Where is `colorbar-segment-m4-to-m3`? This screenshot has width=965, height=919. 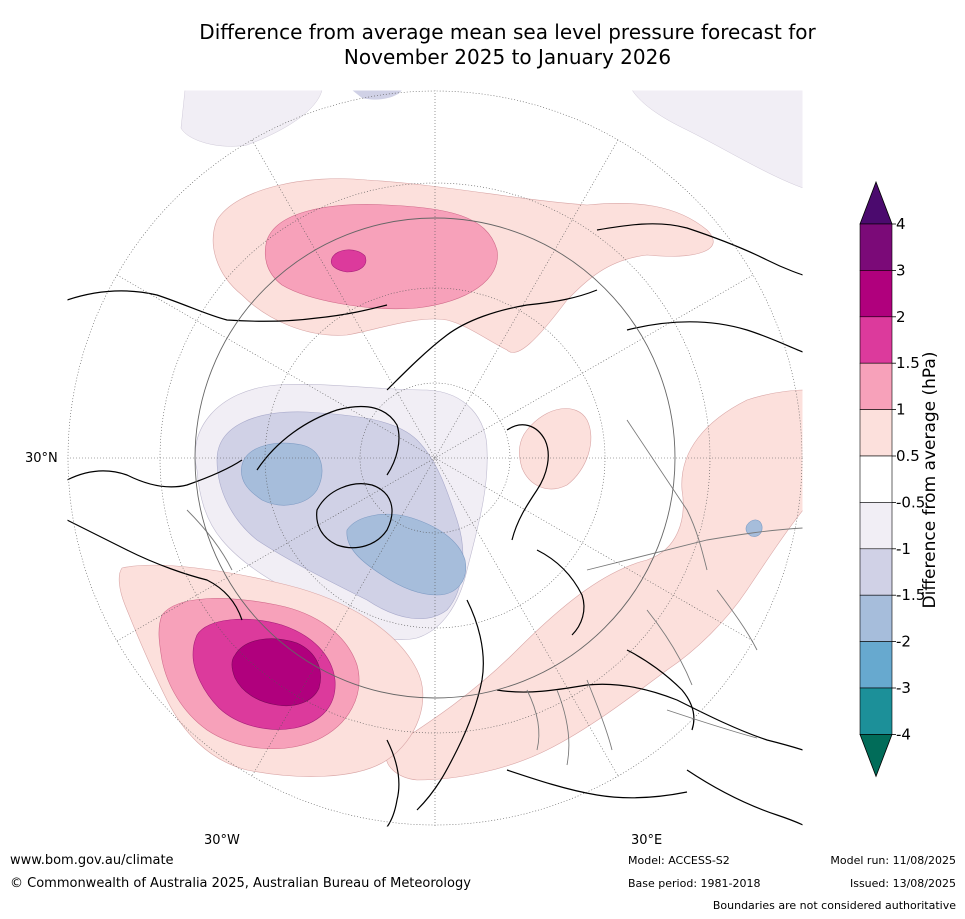
colorbar-segment-m4-to-m3 is located at coordinates (876, 711).